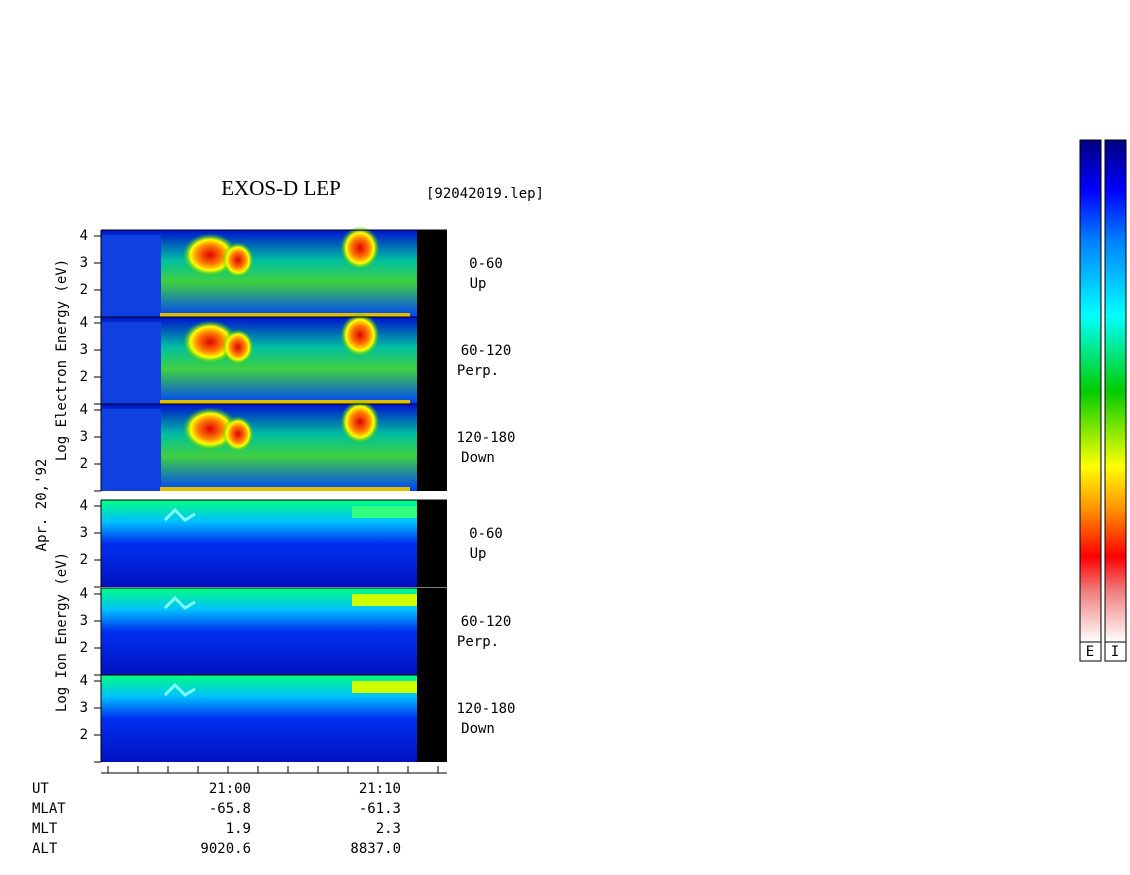 Image resolution: width=1130 pixels, height=875 pixels. I want to click on x-value-label: 2.3, so click(388, 829).